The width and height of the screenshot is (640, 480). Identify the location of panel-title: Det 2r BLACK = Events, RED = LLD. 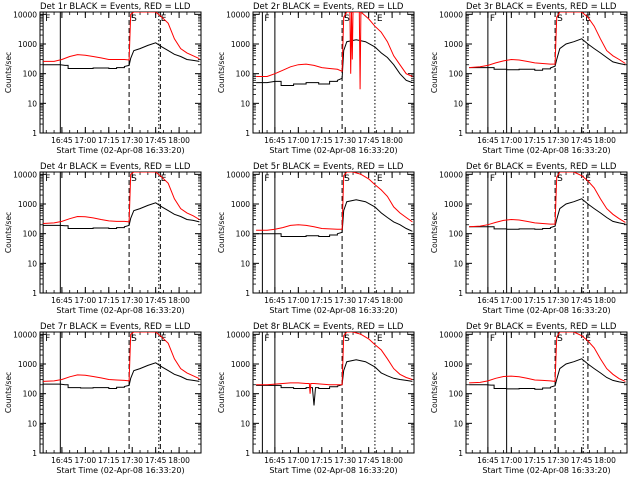
(328, 7).